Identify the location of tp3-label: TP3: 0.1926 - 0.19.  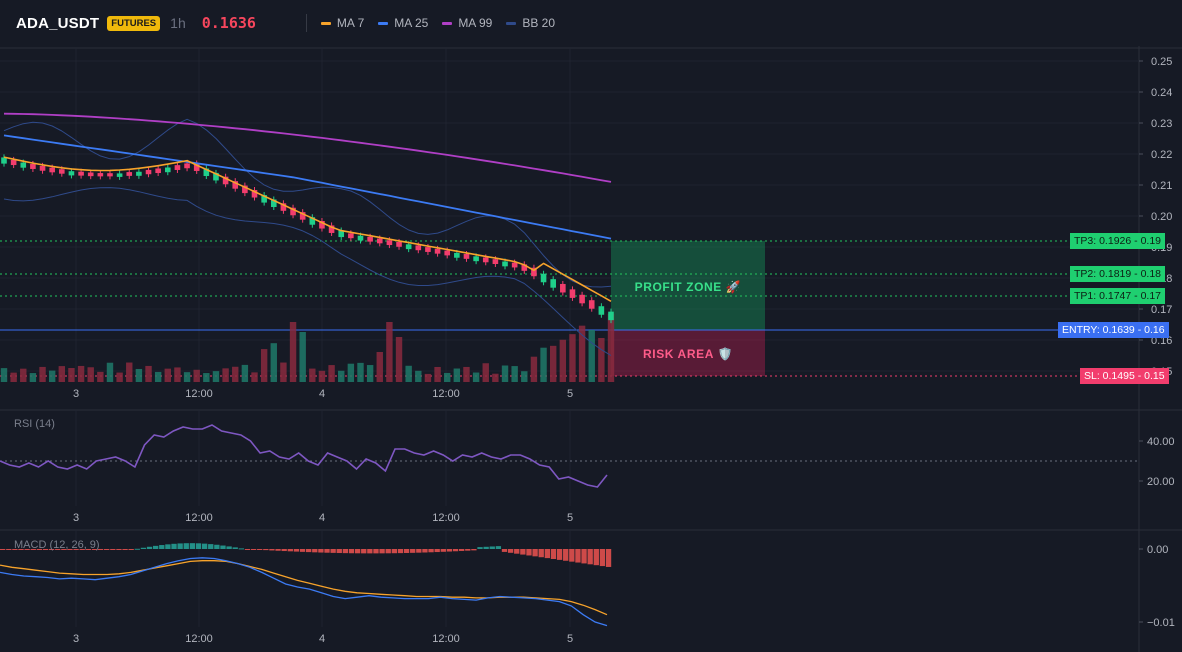
(1117, 241).